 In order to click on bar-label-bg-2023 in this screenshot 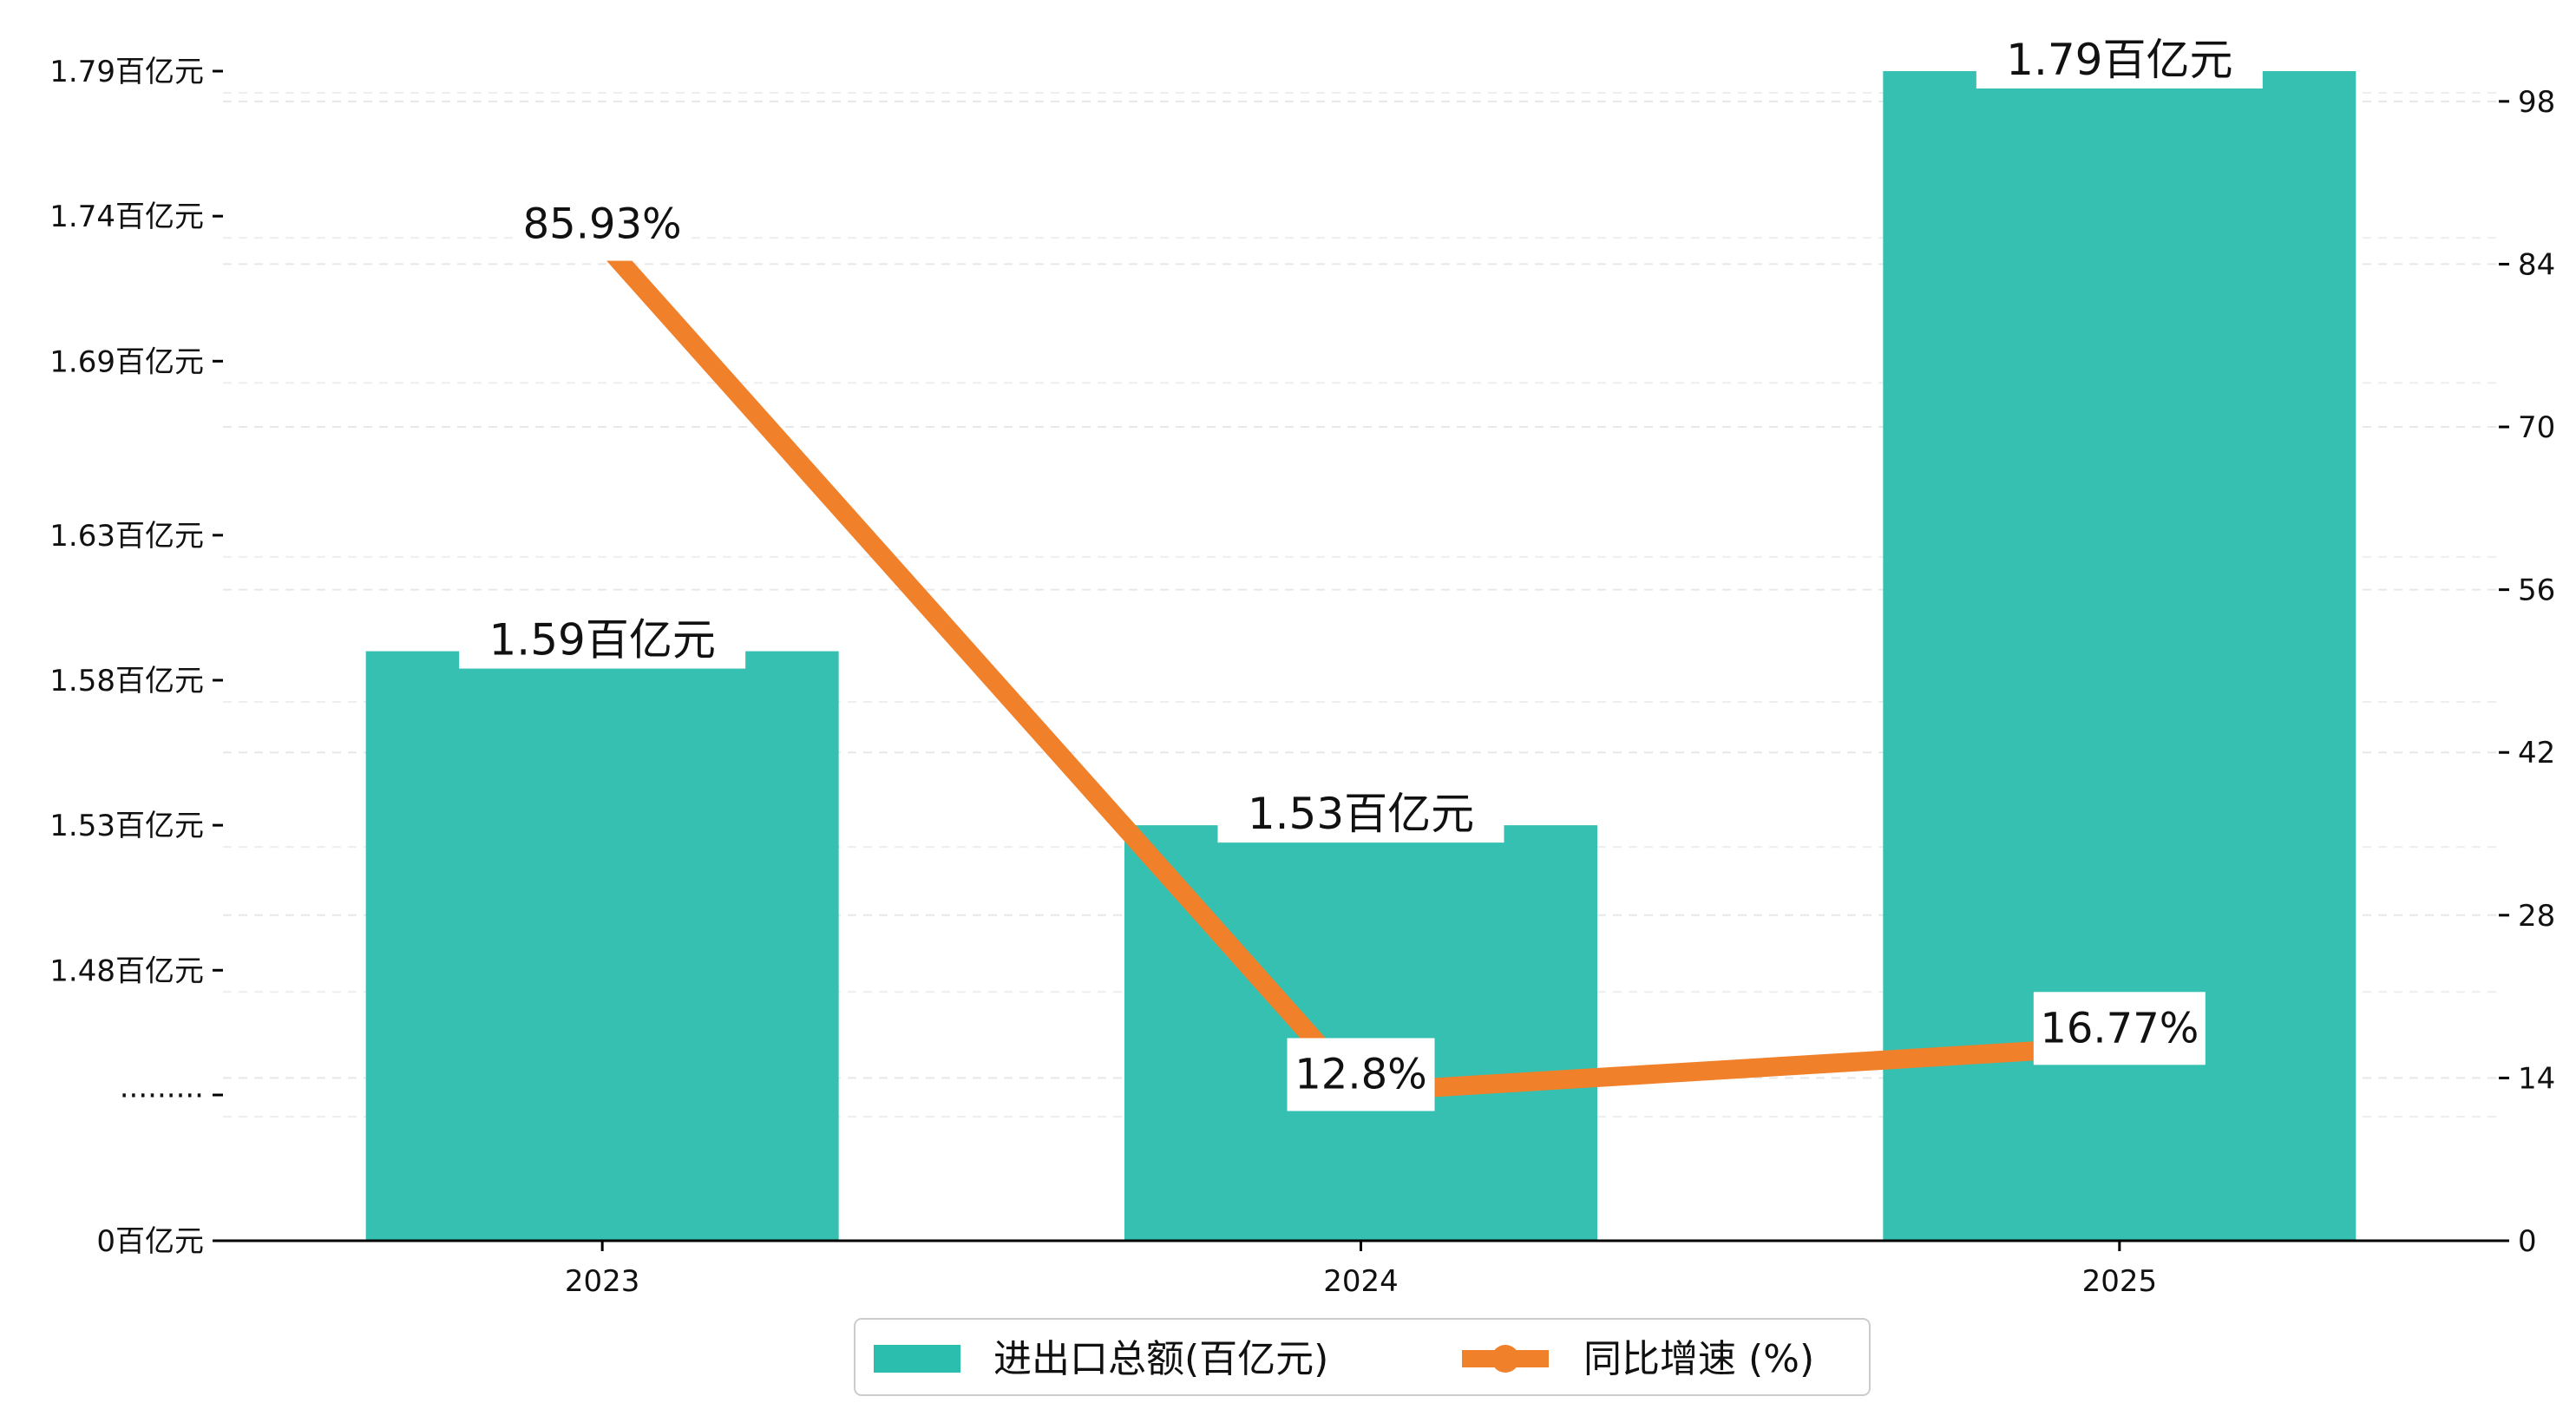, I will do `click(602, 641)`.